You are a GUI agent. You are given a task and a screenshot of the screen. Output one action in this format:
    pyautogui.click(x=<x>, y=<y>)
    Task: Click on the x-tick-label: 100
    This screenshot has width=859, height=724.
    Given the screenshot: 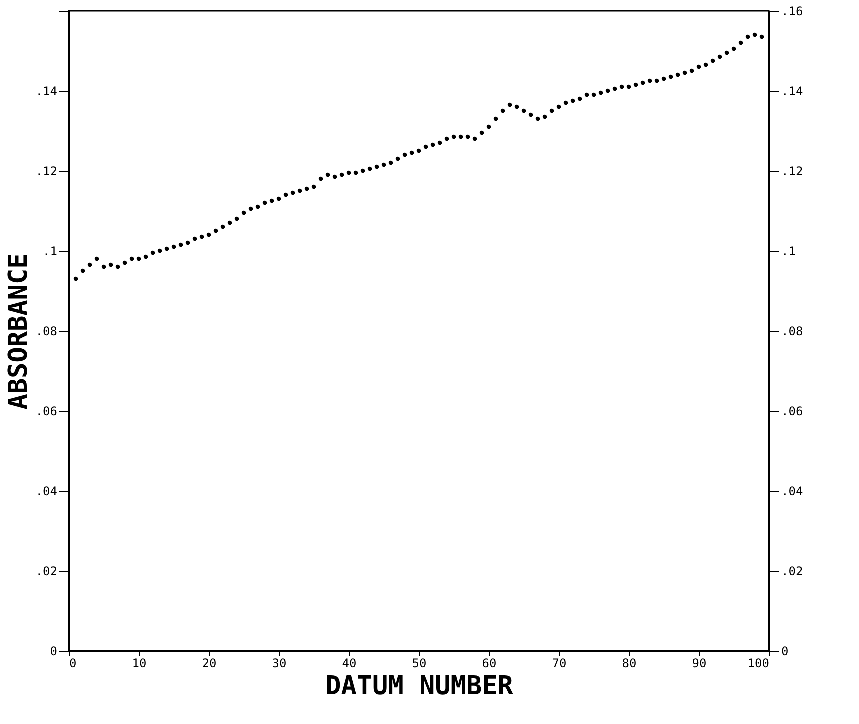 What is the action you would take?
    pyautogui.click(x=759, y=663)
    